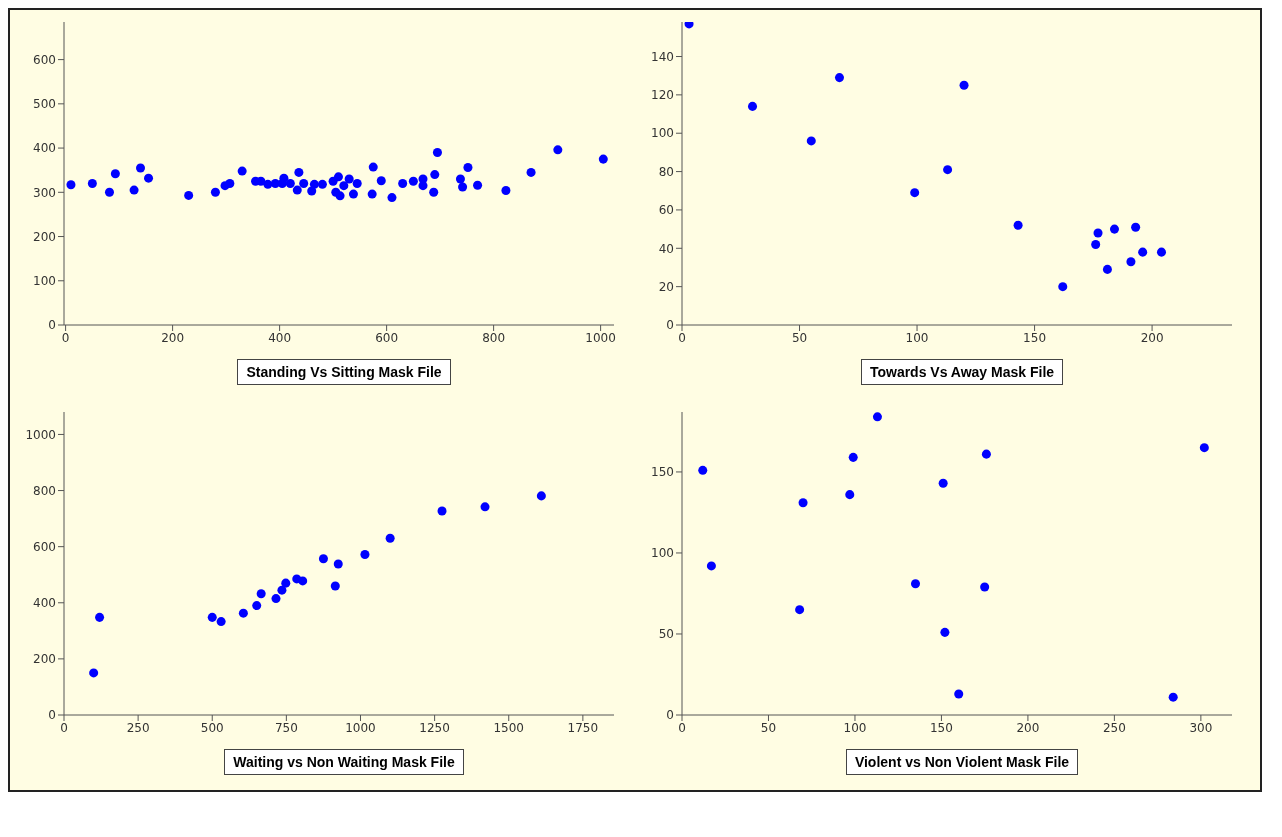  What do you see at coordinates (666, 286) in the screenshot?
I see `y-tick-label: 20` at bounding box center [666, 286].